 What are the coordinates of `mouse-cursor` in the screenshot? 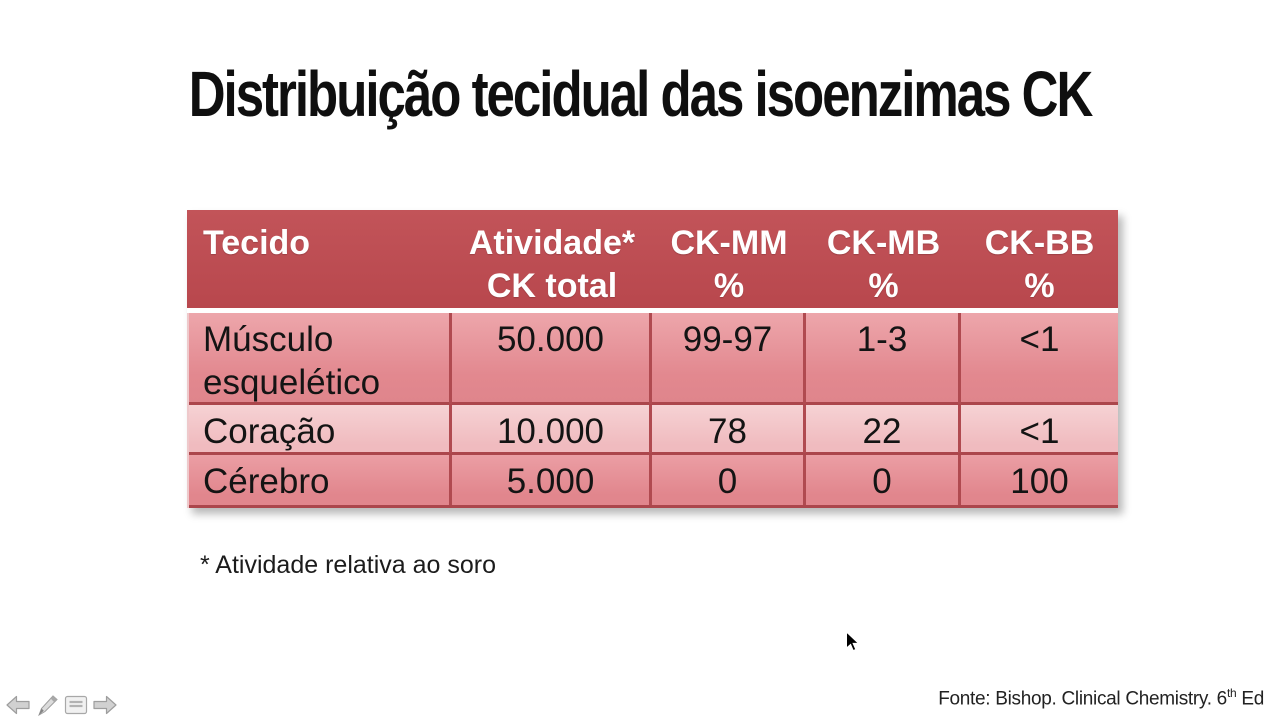 It's located at (853, 641).